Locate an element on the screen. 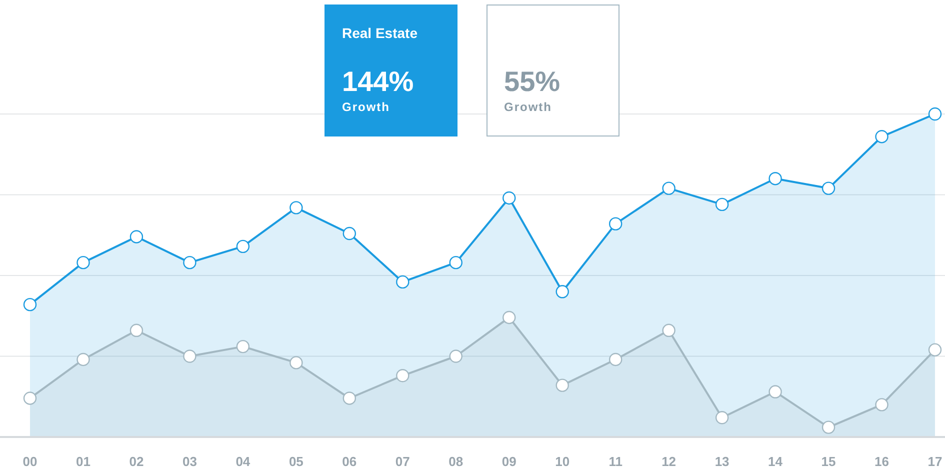  x-tick-label: 04 is located at coordinates (243, 461).